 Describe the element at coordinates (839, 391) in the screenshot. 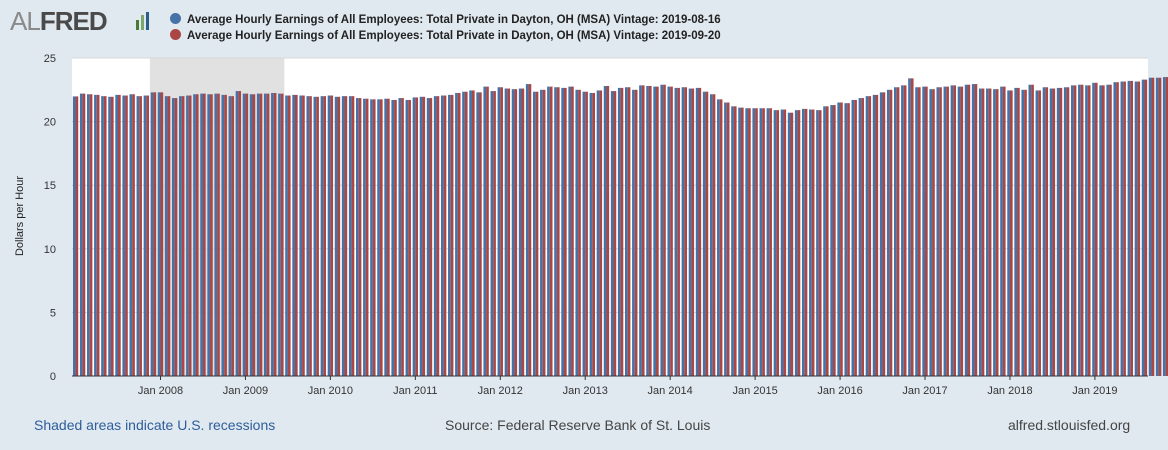

I see `x-tick-label: Jan 2016` at that location.